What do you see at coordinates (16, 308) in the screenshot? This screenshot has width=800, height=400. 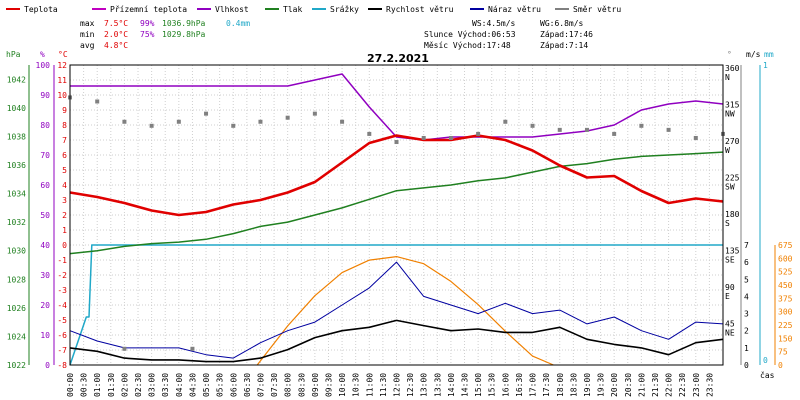 I see `tick-label-hpa: 1026` at bounding box center [16, 308].